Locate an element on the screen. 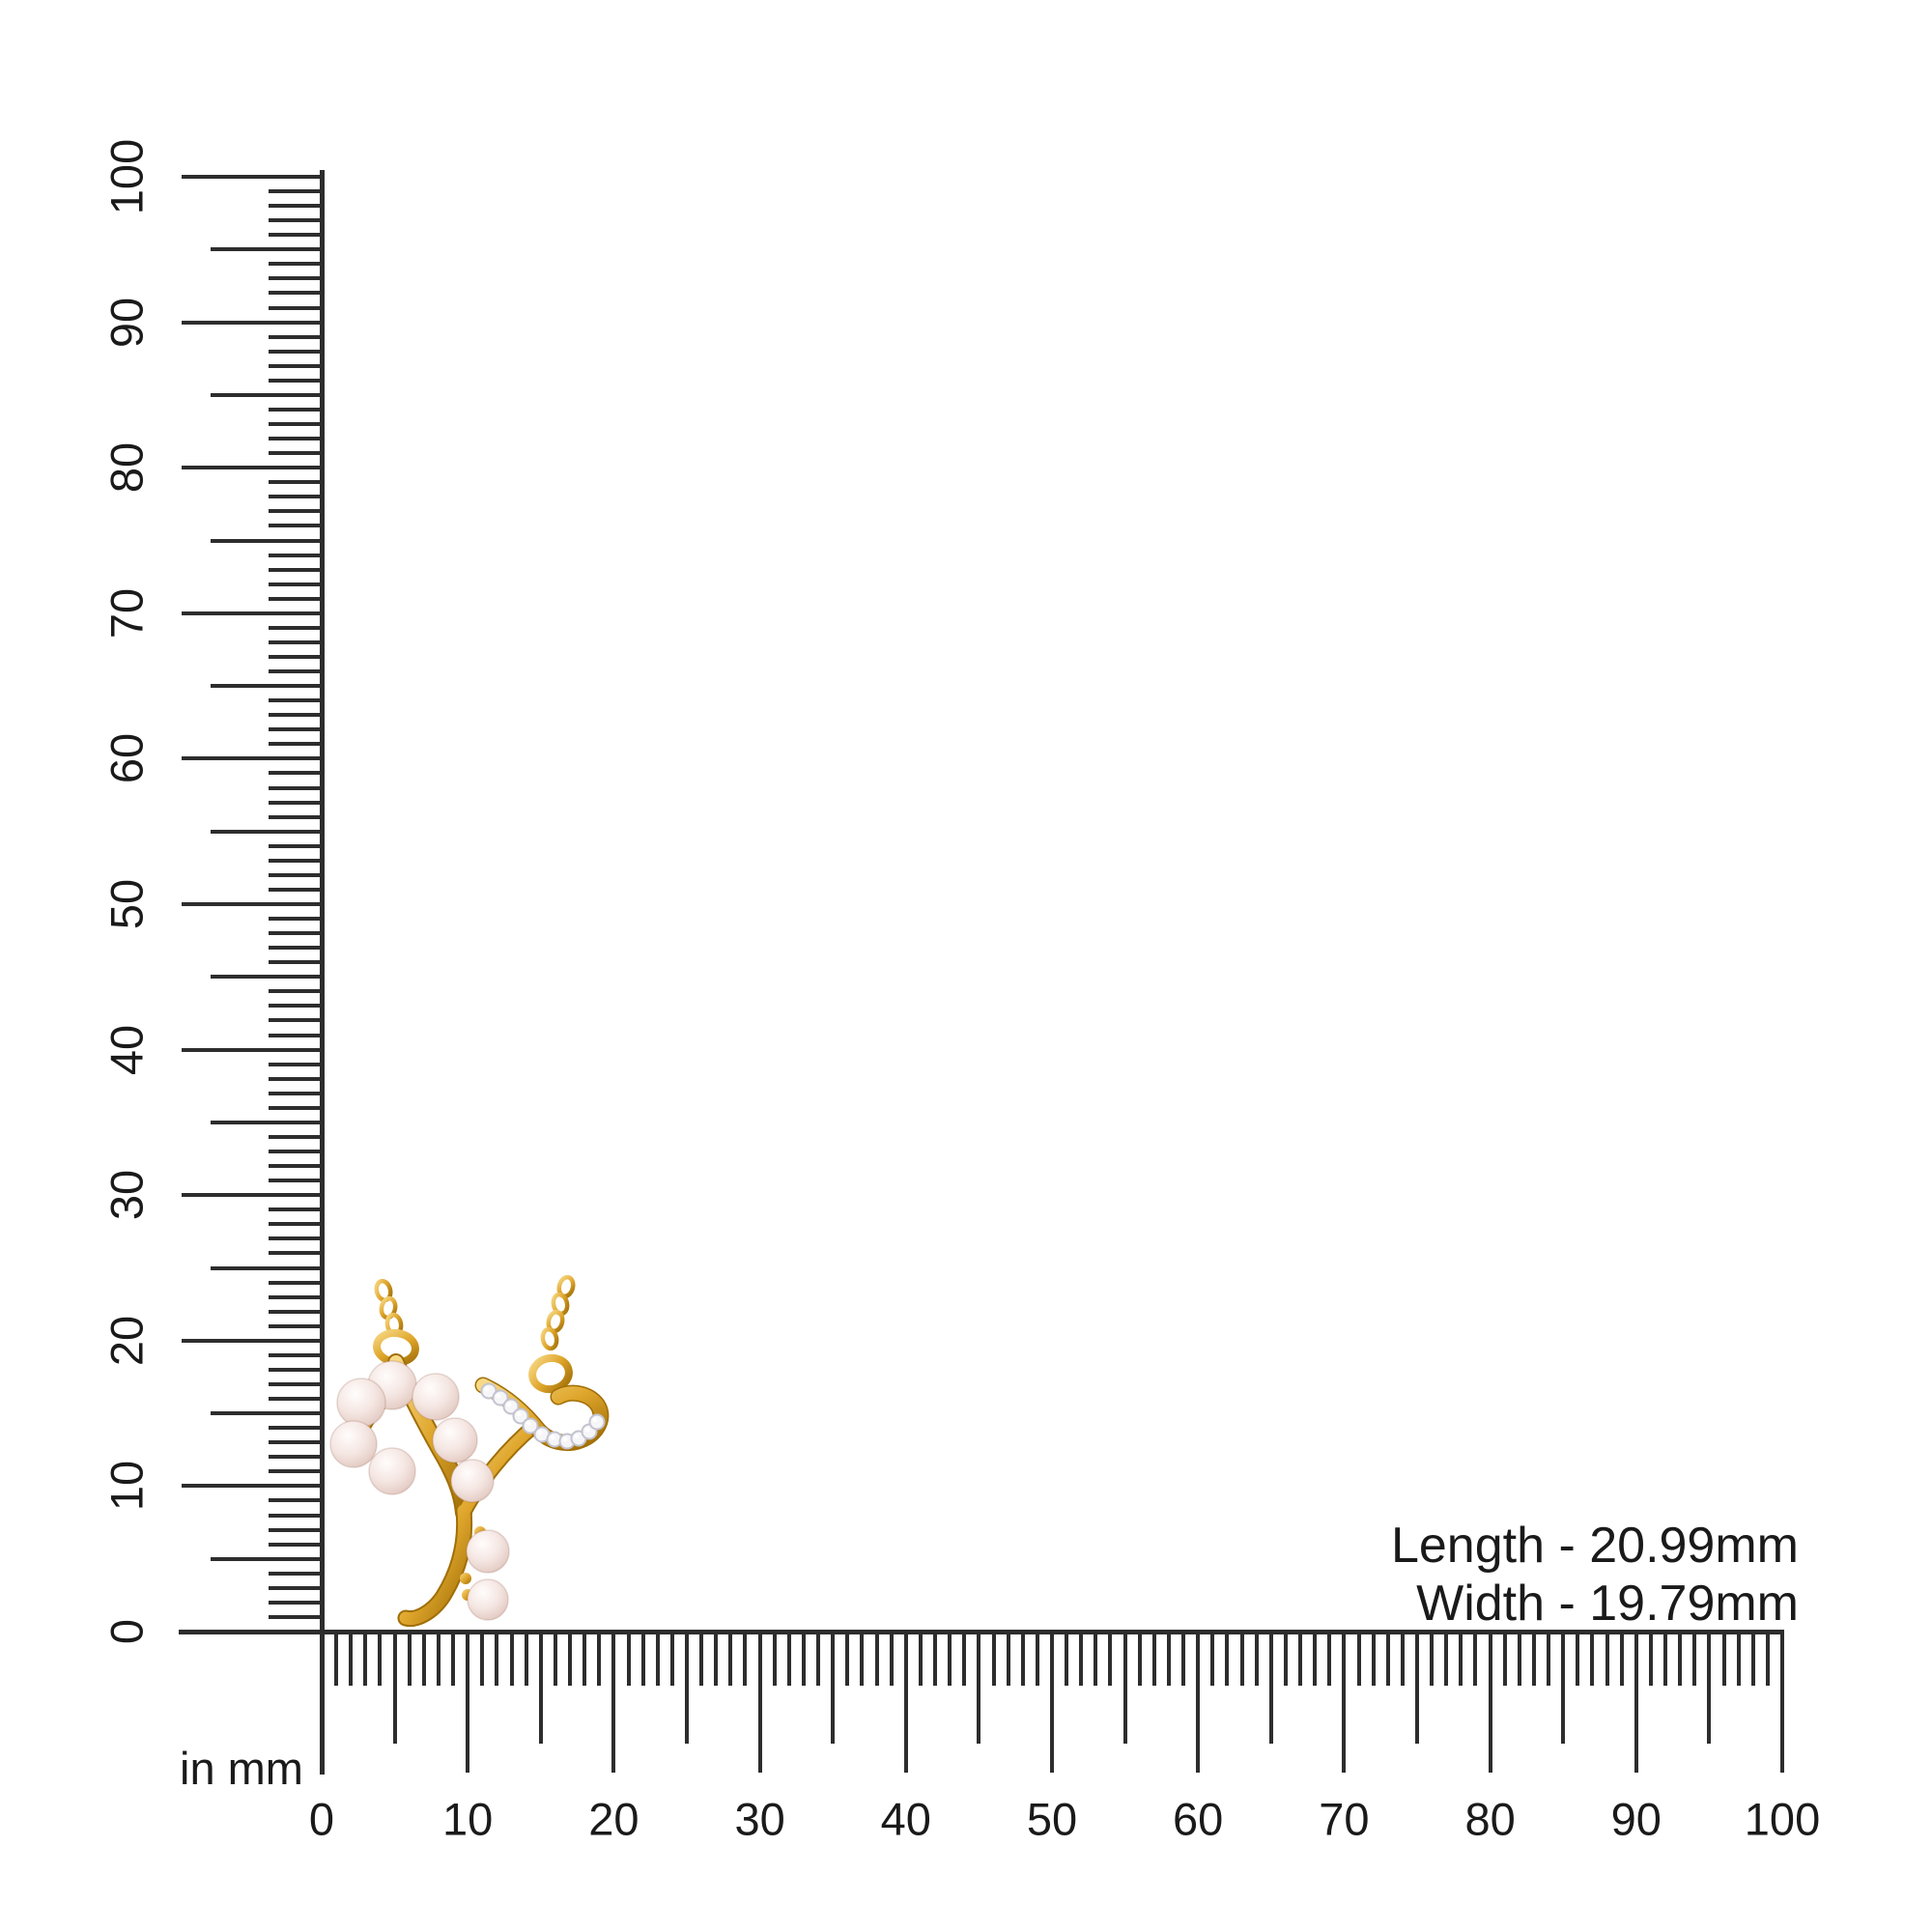 The width and height of the screenshot is (1932, 1932). dimension-annotations: Length - 20.99mm Width - 19.79mm is located at coordinates (1595, 1575).